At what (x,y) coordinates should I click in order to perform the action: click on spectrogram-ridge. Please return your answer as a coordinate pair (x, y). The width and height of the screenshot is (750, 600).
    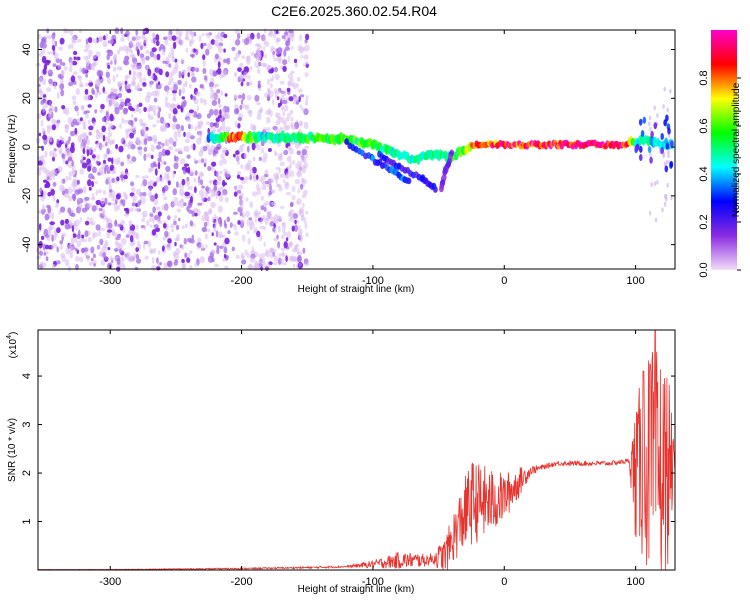
    Looking at the image, I should click on (440, 153).